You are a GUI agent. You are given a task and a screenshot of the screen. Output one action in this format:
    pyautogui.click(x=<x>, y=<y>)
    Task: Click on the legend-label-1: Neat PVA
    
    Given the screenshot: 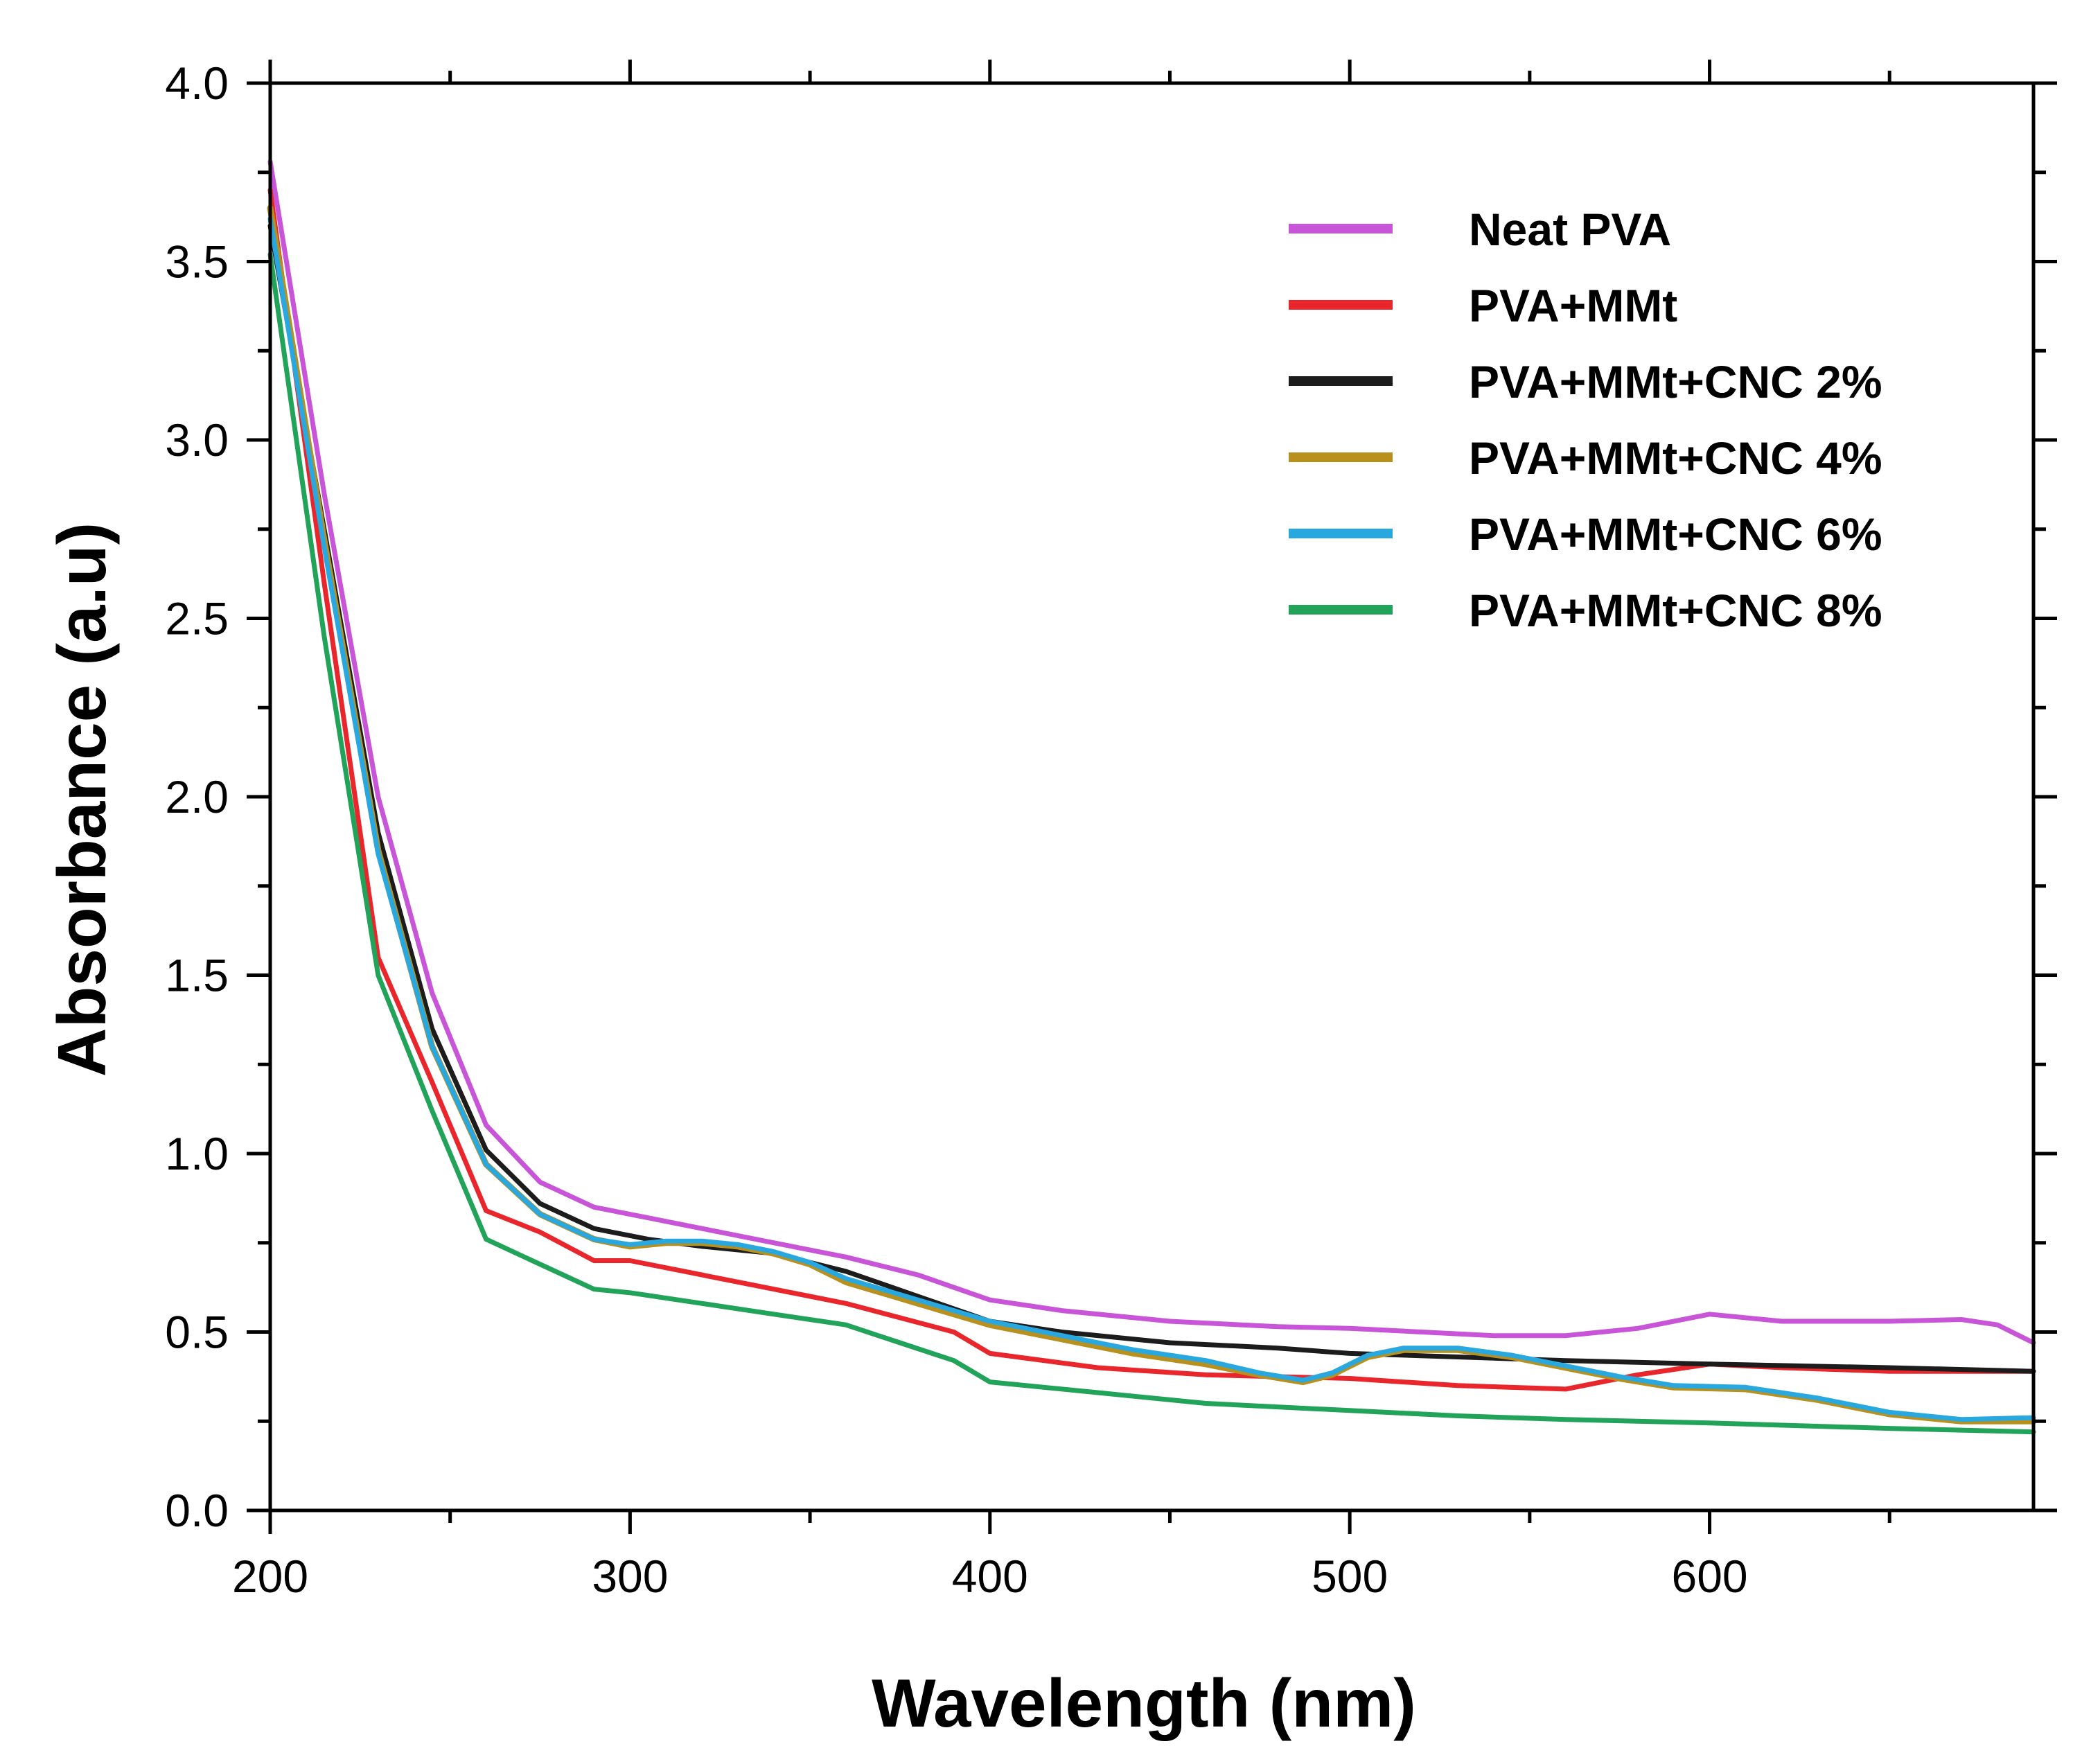 What is the action you would take?
    pyautogui.click(x=1570, y=229)
    